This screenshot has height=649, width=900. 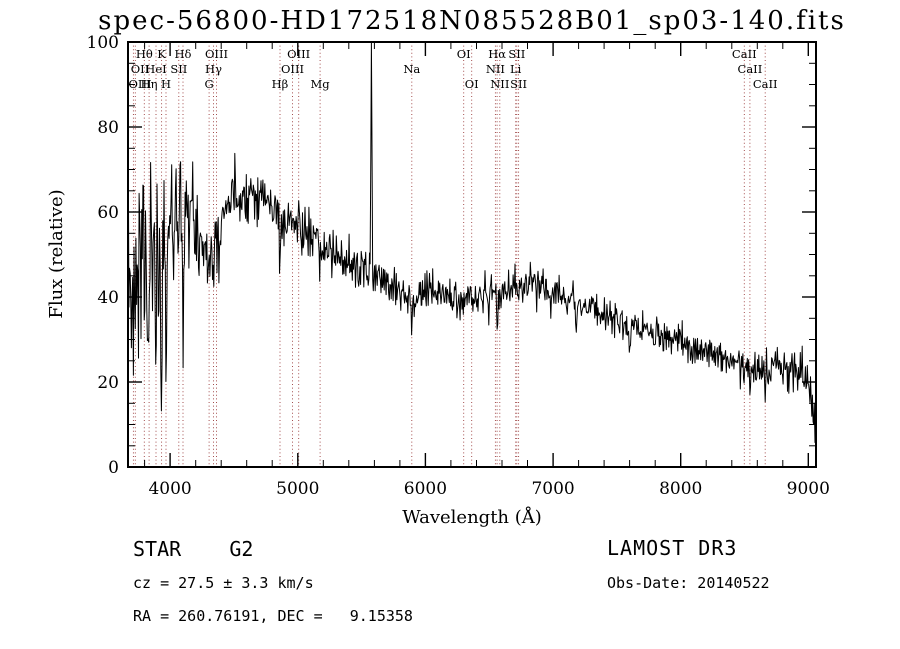 What do you see at coordinates (472, 517) in the screenshot?
I see `x-axis-label: Wavelength (Å)` at bounding box center [472, 517].